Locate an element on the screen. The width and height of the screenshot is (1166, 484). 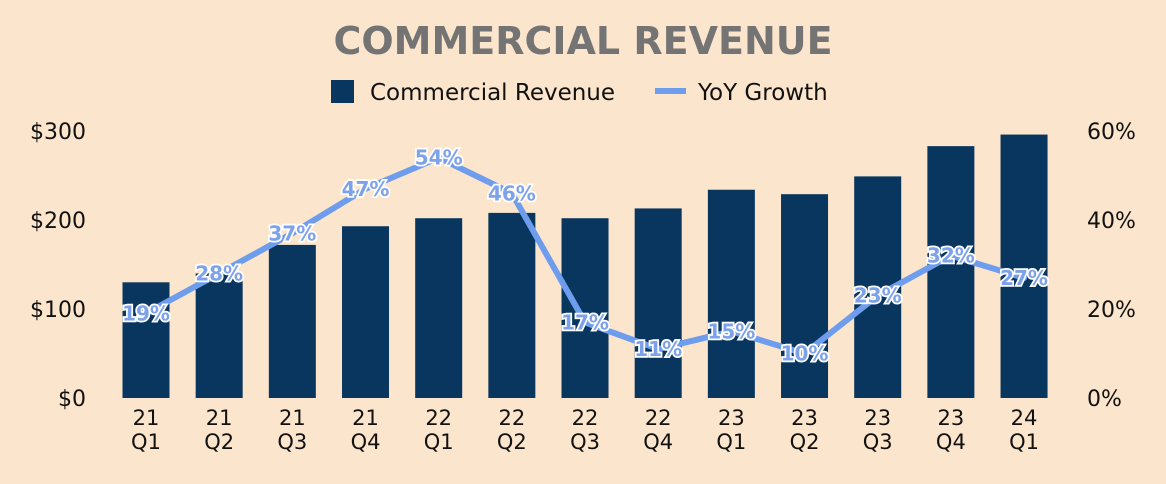
x-tick-label: 21 Q1 is located at coordinates (146, 430).